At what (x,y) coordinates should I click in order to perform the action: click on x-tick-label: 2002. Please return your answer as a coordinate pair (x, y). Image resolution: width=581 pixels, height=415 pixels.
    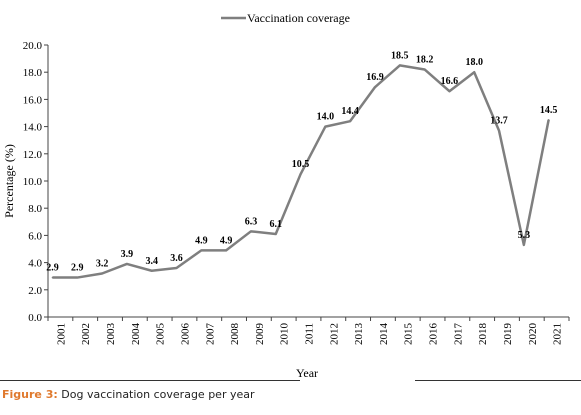
    Looking at the image, I should click on (86, 334).